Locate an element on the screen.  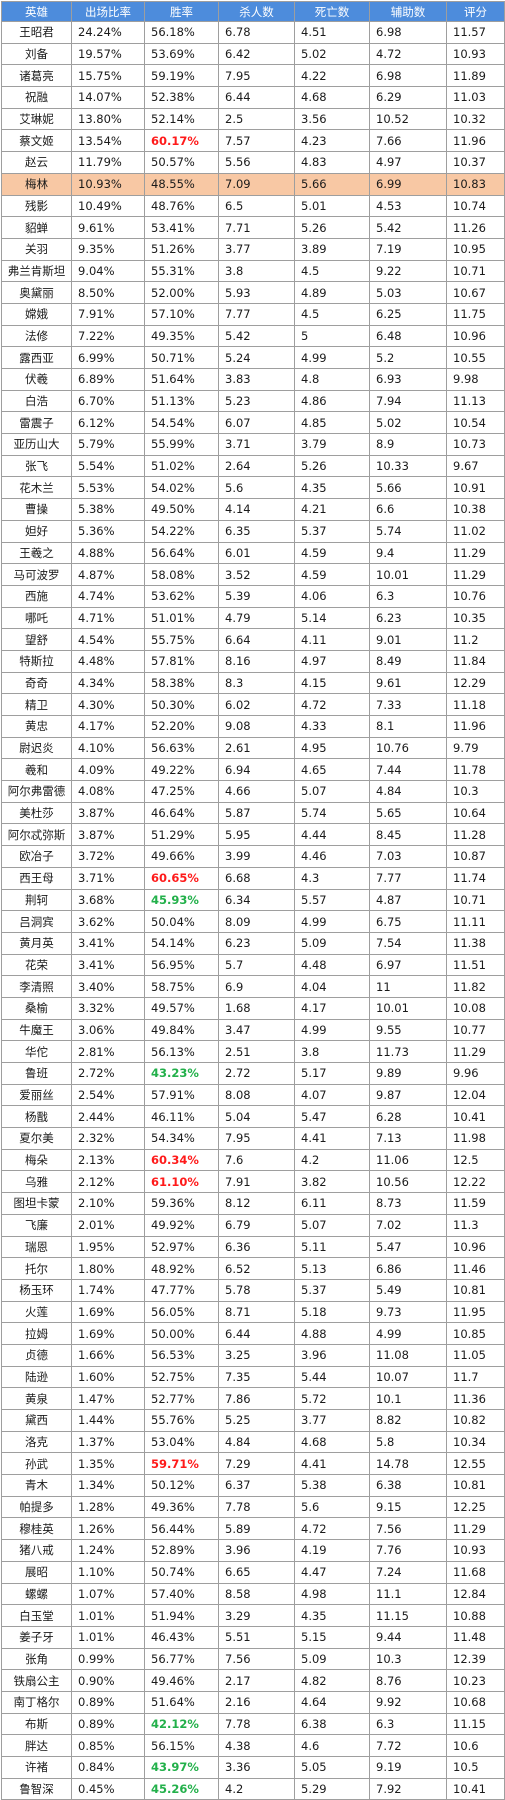
score-cell: 12.29 is located at coordinates (475, 683).